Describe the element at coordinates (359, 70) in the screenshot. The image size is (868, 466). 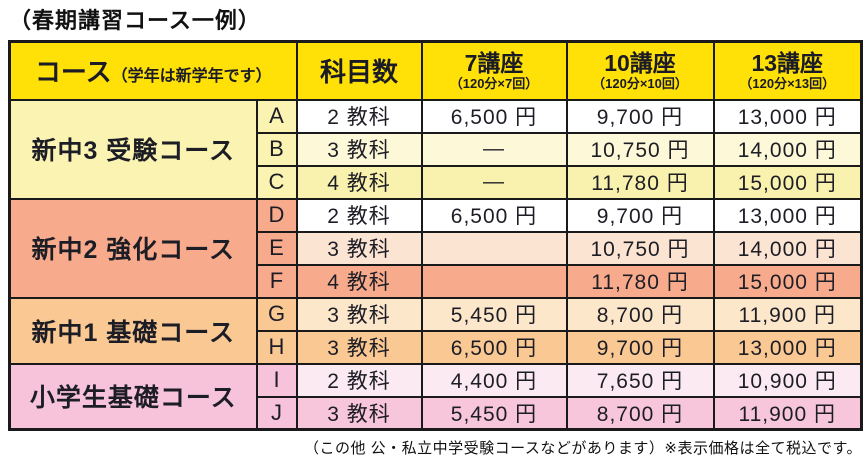
I see `header-subjects: 科目数` at that location.